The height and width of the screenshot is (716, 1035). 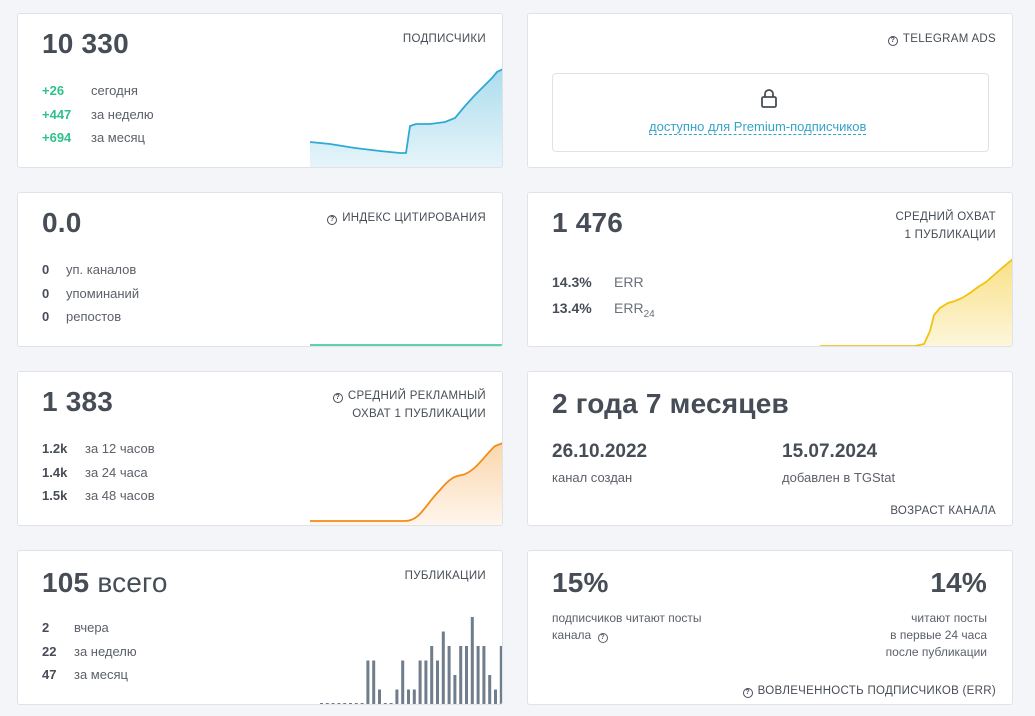 What do you see at coordinates (78, 401) in the screenshot?
I see `ad-reach-value: 1 383` at bounding box center [78, 401].